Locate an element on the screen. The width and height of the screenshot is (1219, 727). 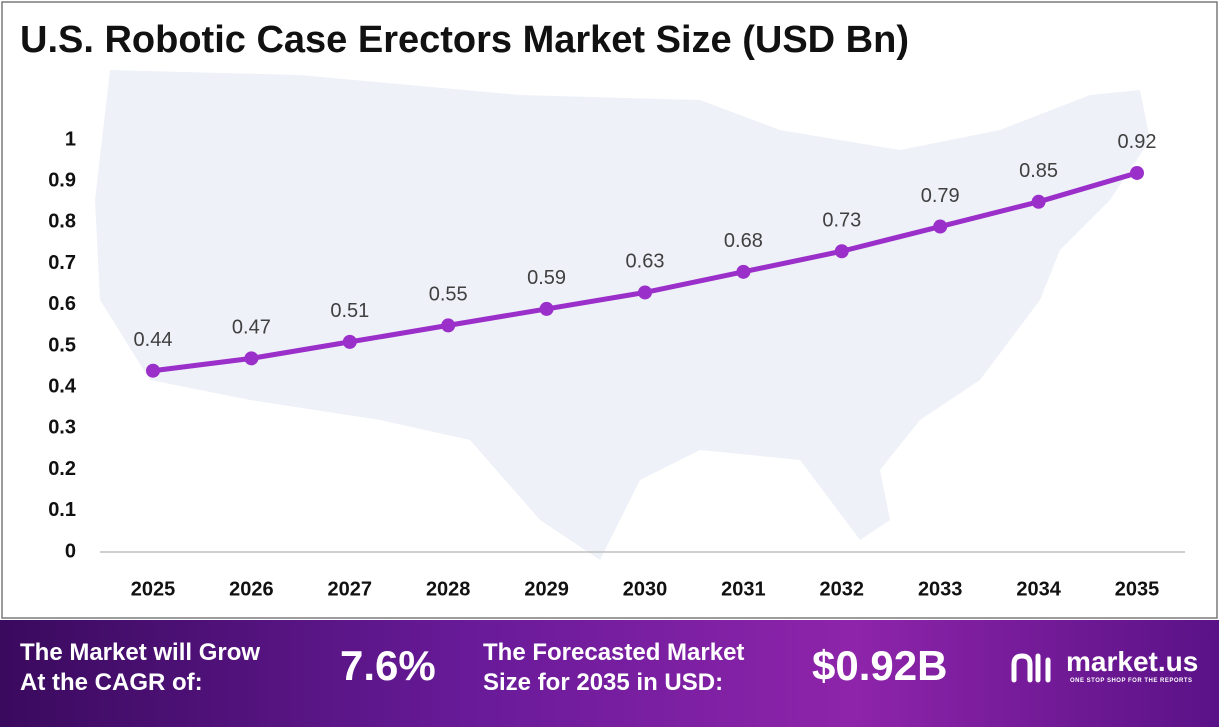
x-tick-label: 2032 is located at coordinates (842, 589).